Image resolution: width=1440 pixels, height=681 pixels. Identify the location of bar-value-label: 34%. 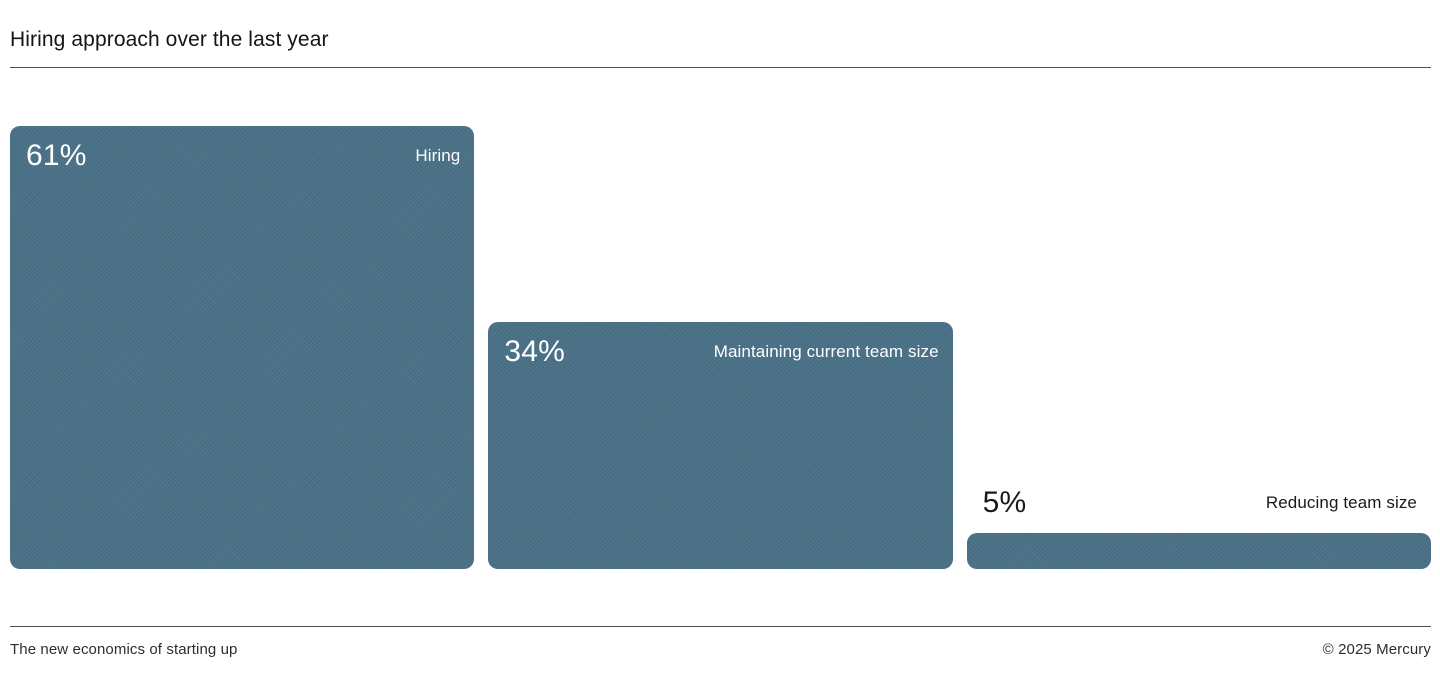
(534, 352).